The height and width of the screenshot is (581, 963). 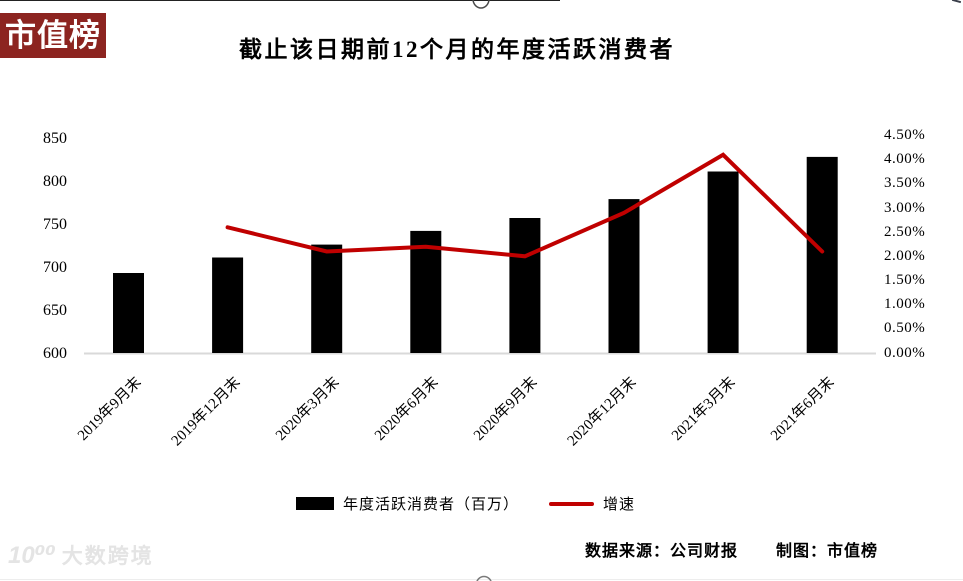 What do you see at coordinates (55, 267) in the screenshot?
I see `left-axis-tick: 700` at bounding box center [55, 267].